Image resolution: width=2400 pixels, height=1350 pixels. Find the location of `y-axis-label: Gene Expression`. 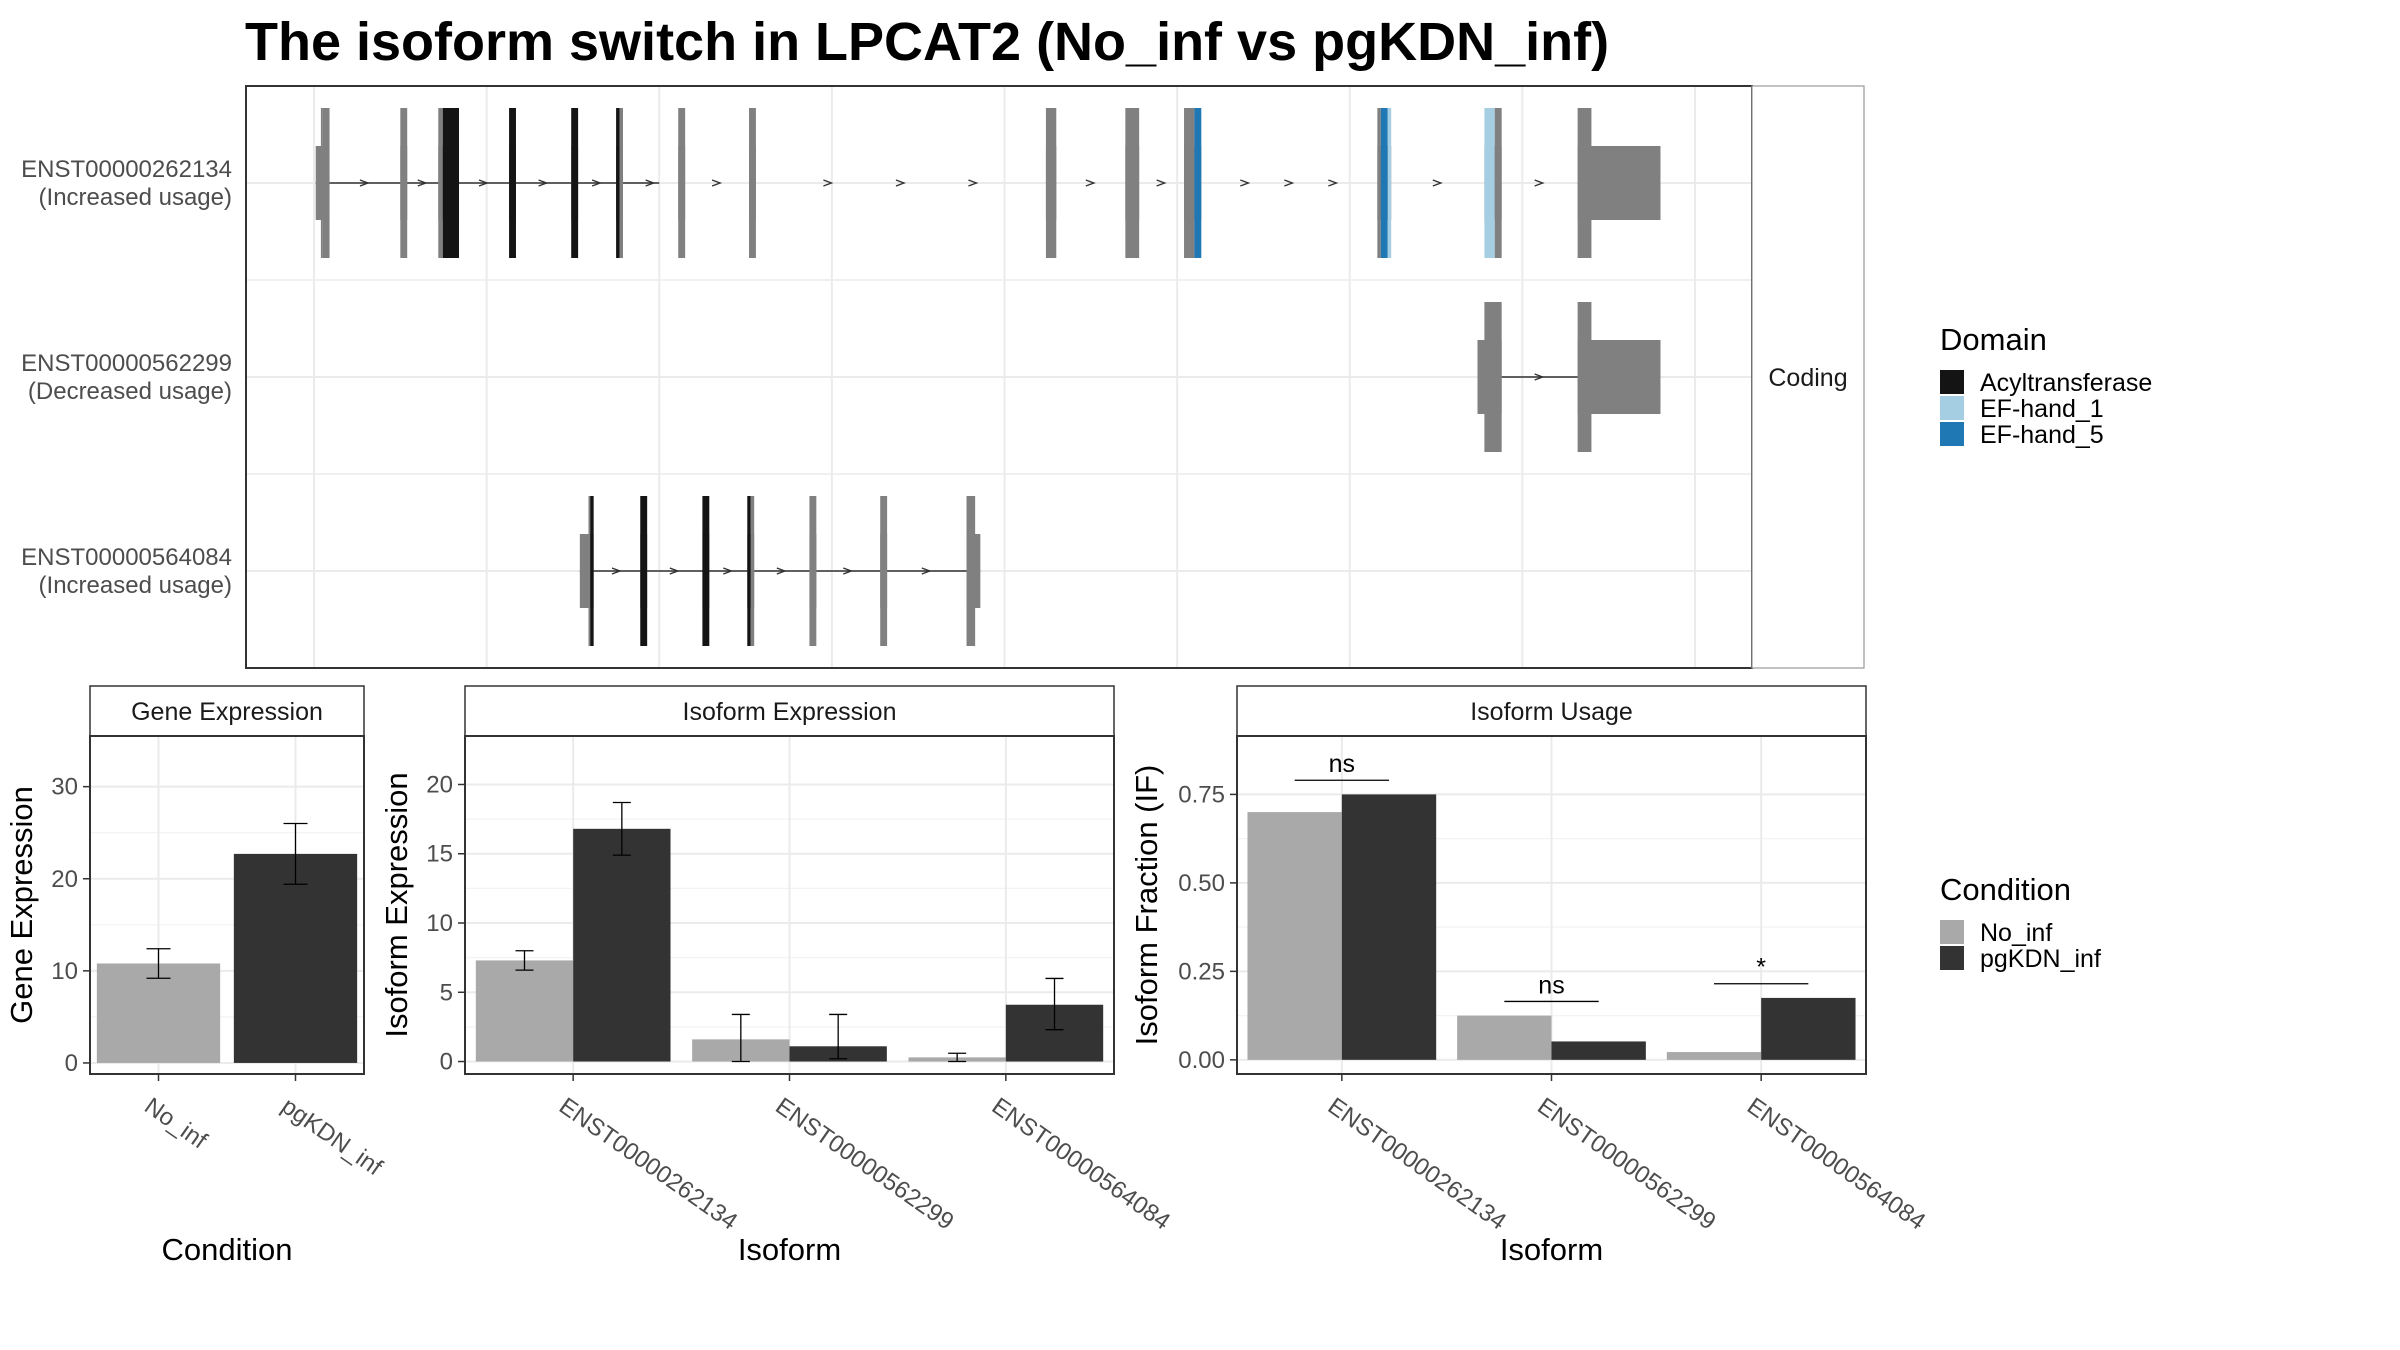

y-axis-label: Gene Expression is located at coordinates (21, 905).